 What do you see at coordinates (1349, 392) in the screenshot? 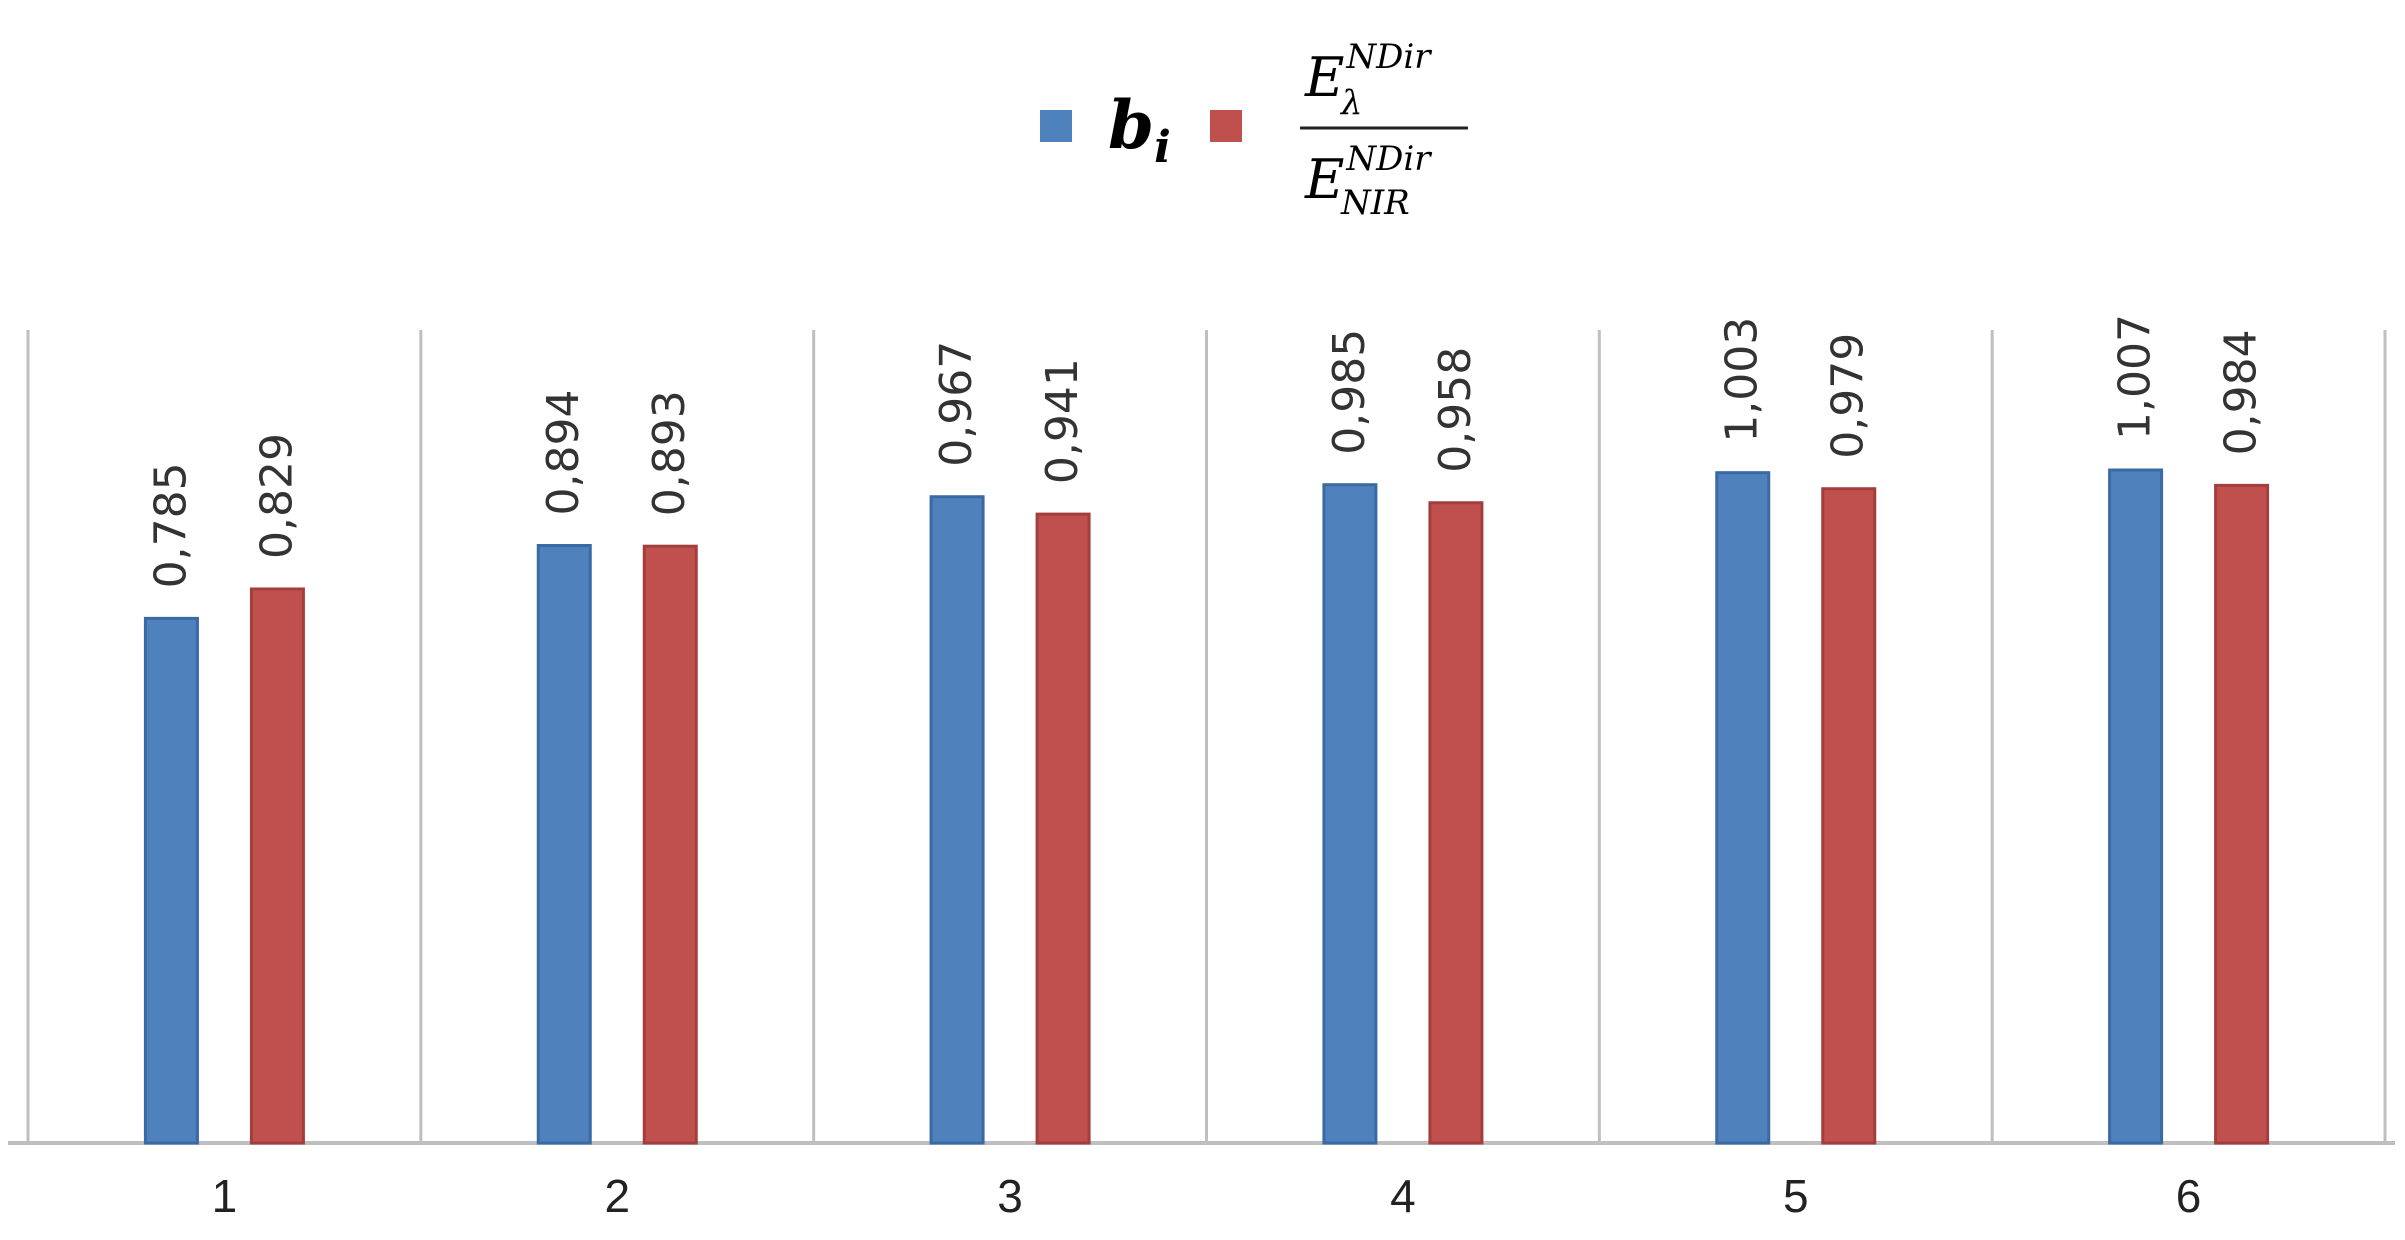
I see `data-label-series-1-cat-4: 0,985` at bounding box center [1349, 392].